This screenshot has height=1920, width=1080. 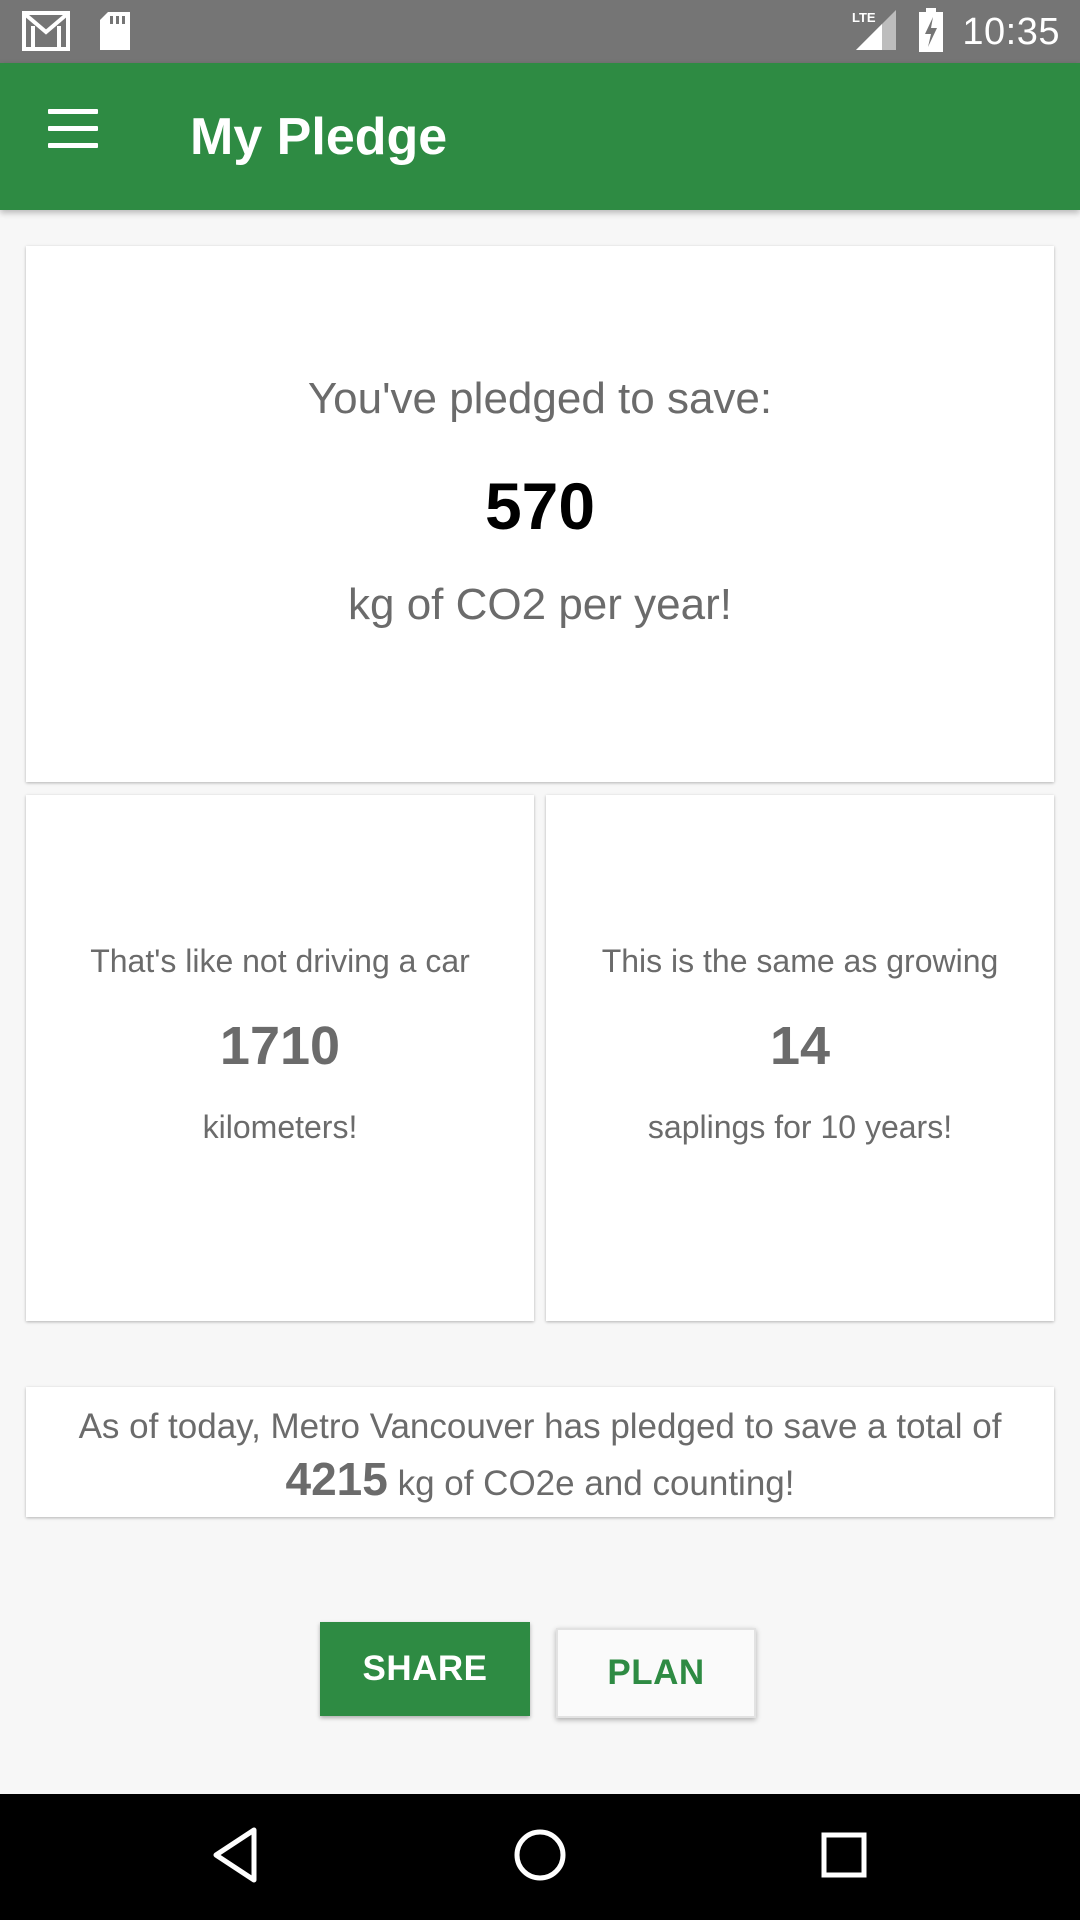 What do you see at coordinates (319, 137) in the screenshot?
I see `page-title: My Pledge` at bounding box center [319, 137].